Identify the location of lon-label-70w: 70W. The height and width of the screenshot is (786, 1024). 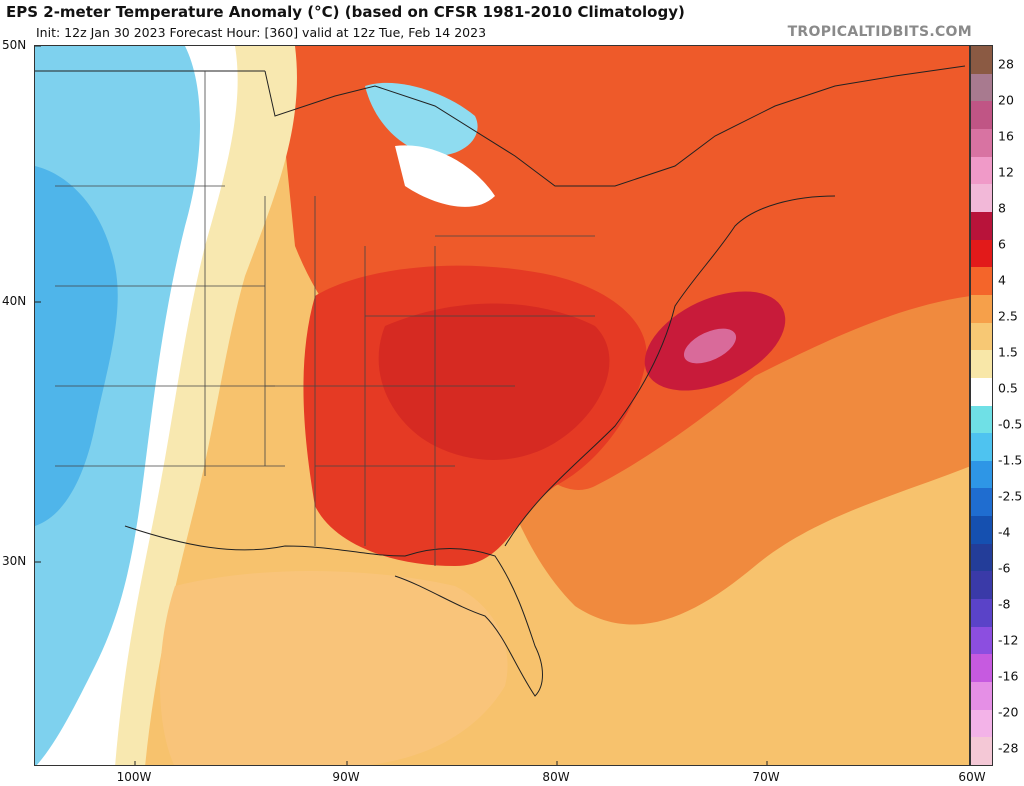
(766, 777).